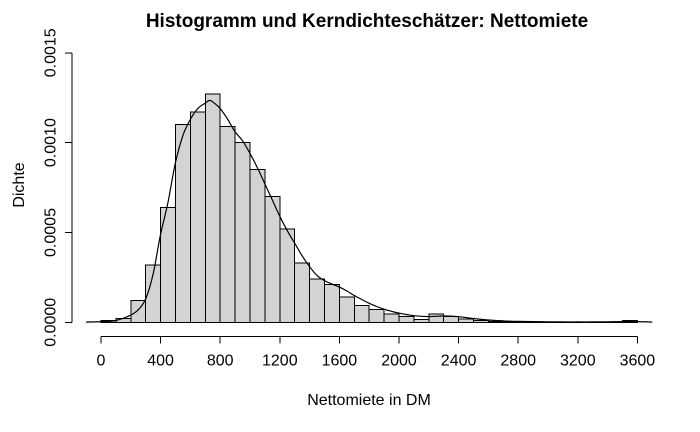 The width and height of the screenshot is (700, 432). What do you see at coordinates (101, 361) in the screenshot?
I see `x-tick-label: 0` at bounding box center [101, 361].